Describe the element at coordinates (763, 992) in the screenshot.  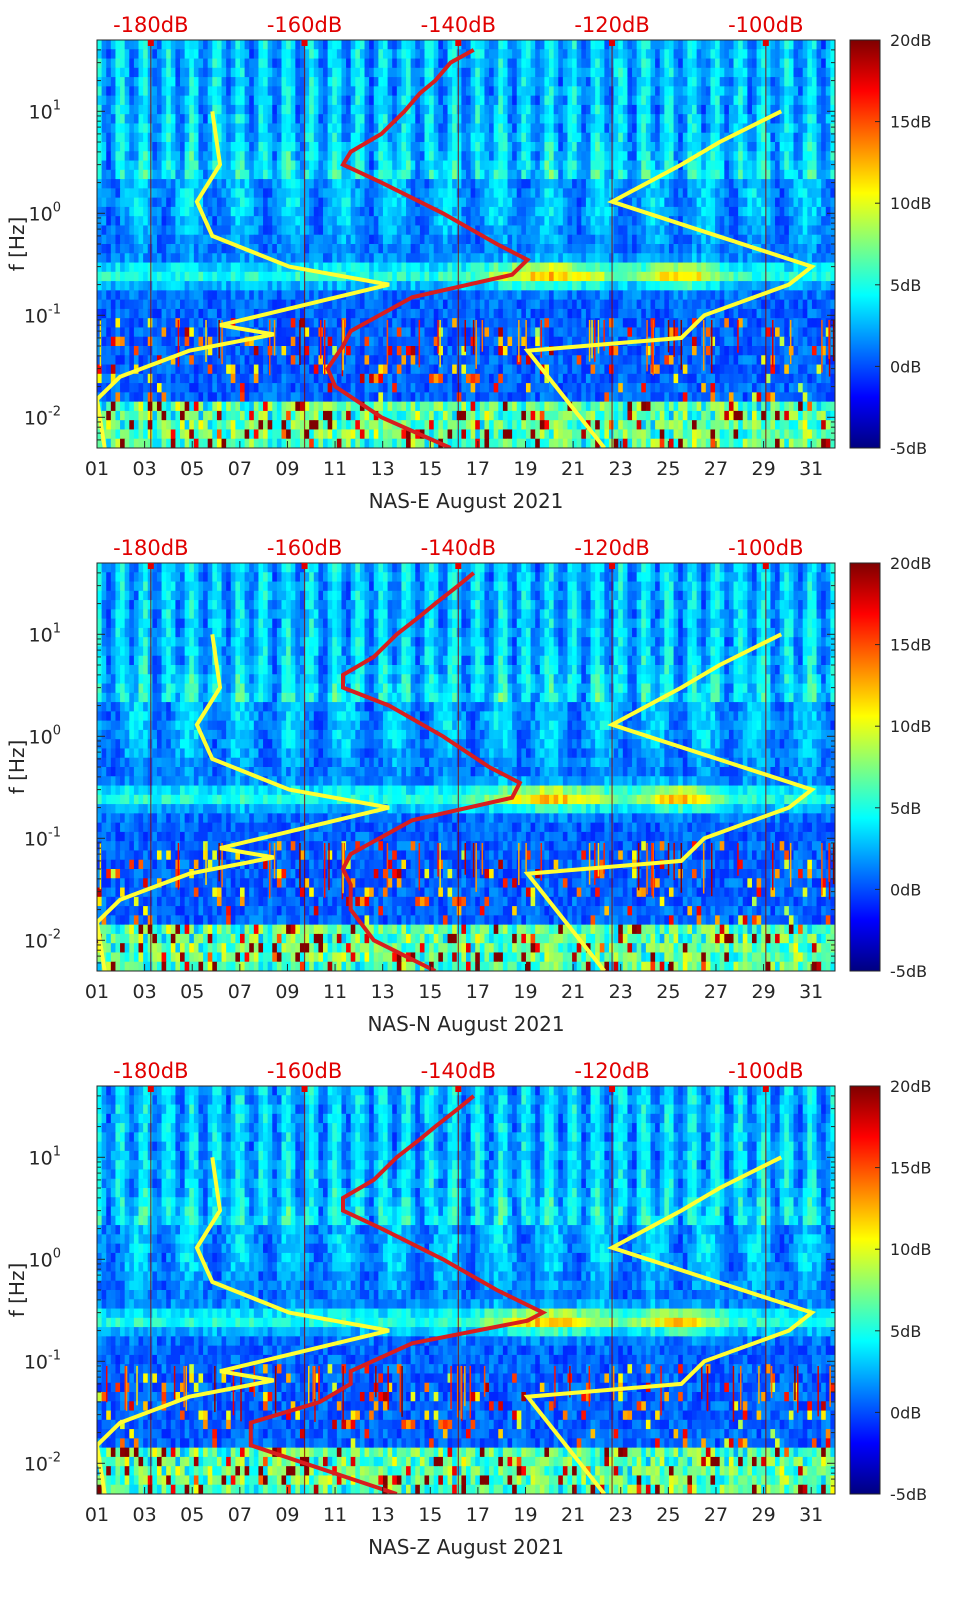
I see `x-tick-label: 29` at that location.